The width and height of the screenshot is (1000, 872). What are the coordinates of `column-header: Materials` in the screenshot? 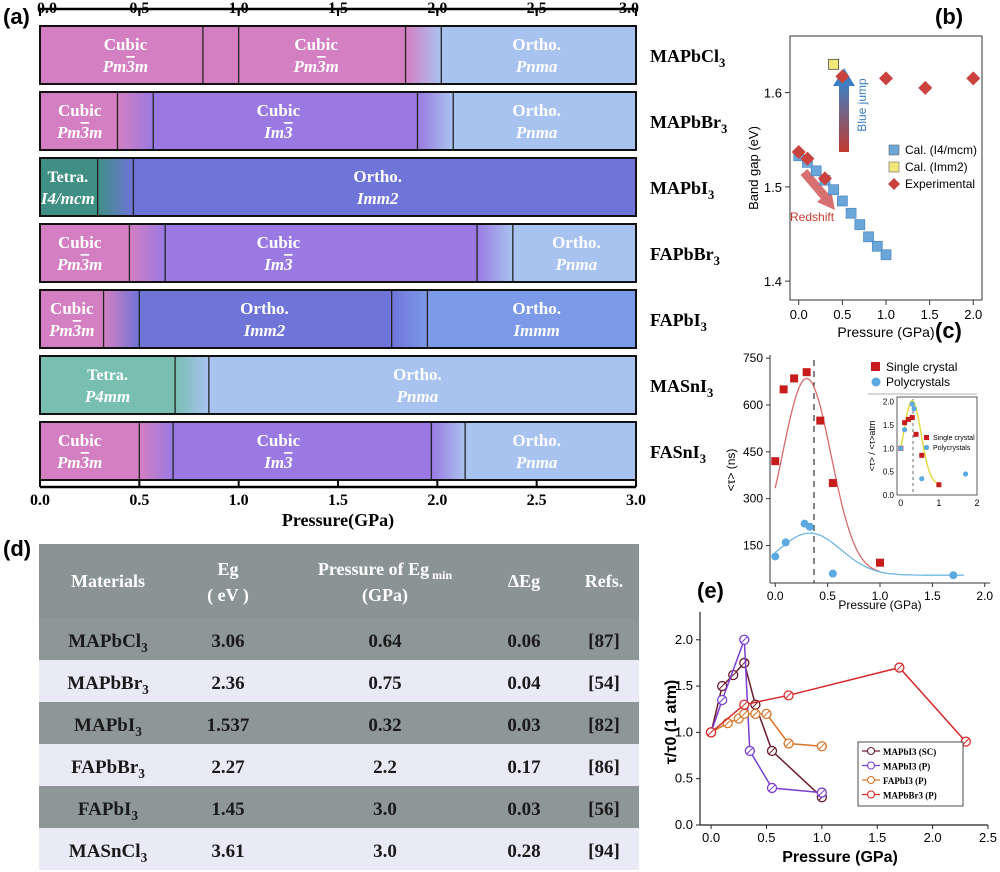 It's located at (108, 581).